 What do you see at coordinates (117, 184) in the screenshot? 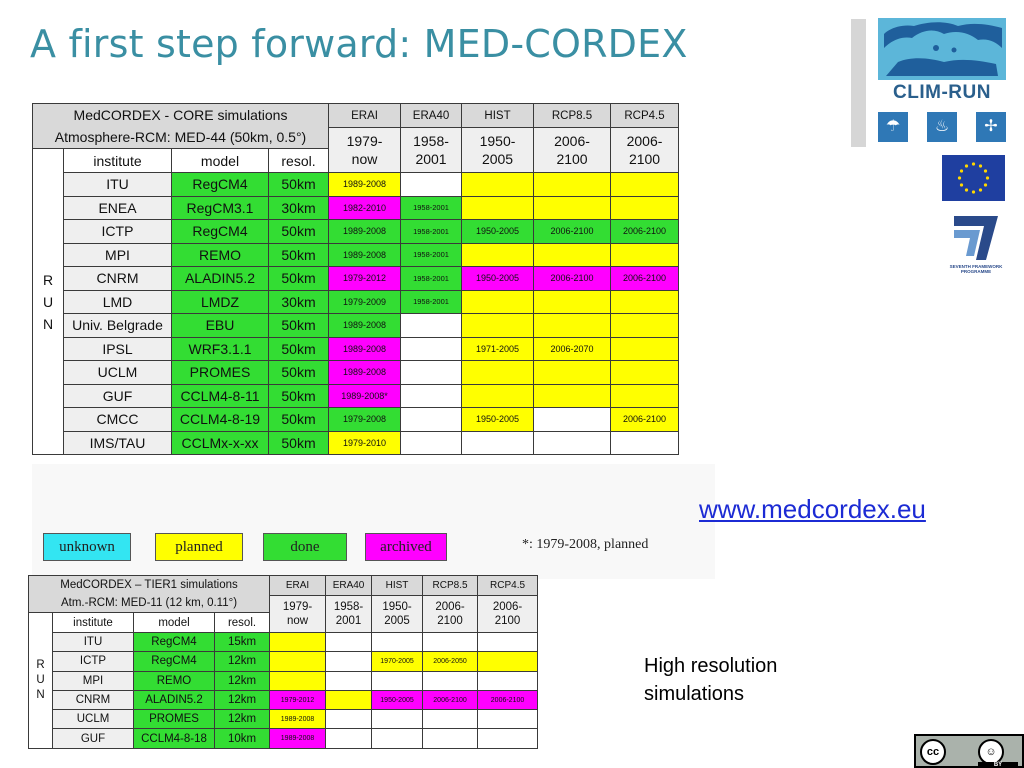
I see `institute-cell: ITU` at bounding box center [117, 184].